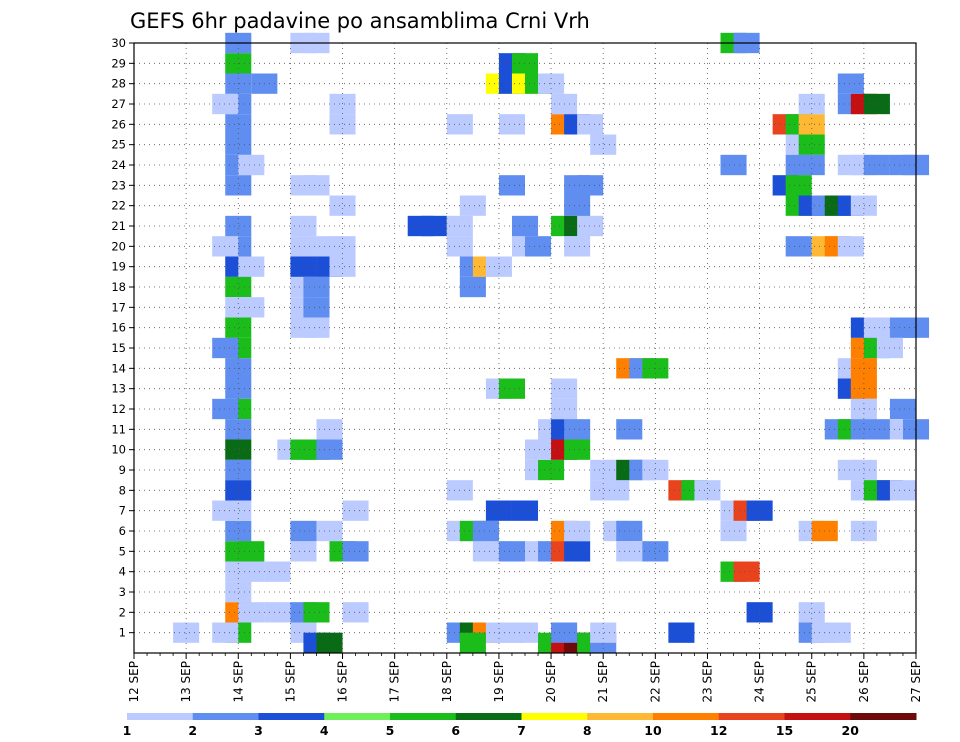 The width and height of the screenshot is (960, 742). Describe the element at coordinates (499, 682) in the screenshot. I see `x-tick-label: 19 SEP` at that location.